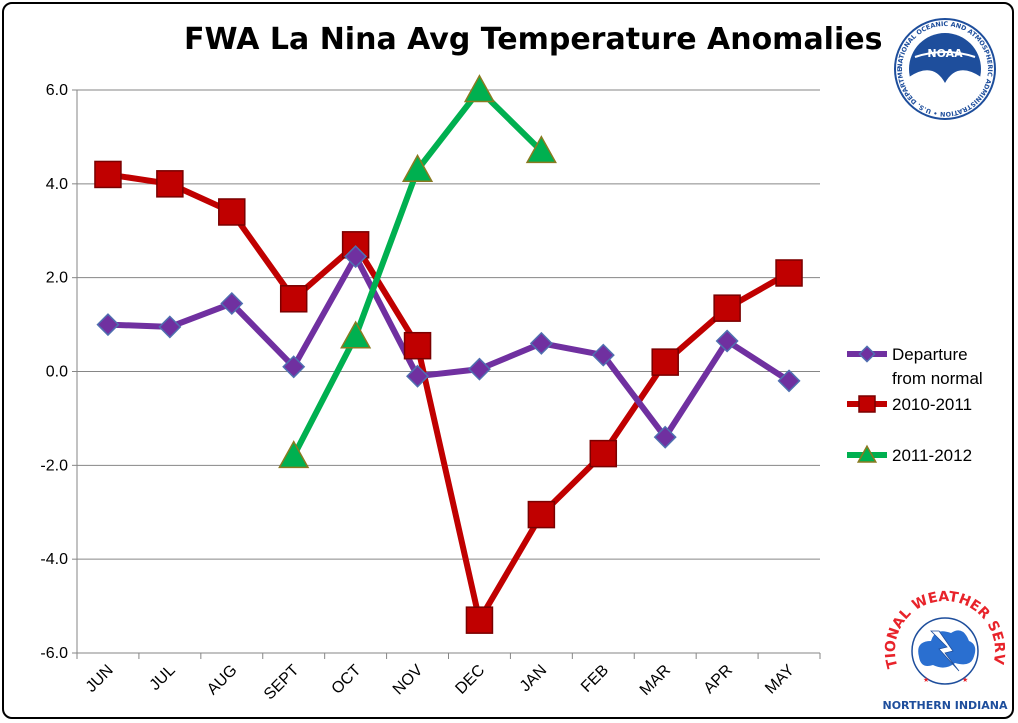 The image size is (1018, 723). I want to click on y-tick-label: 0.0, so click(57, 372).